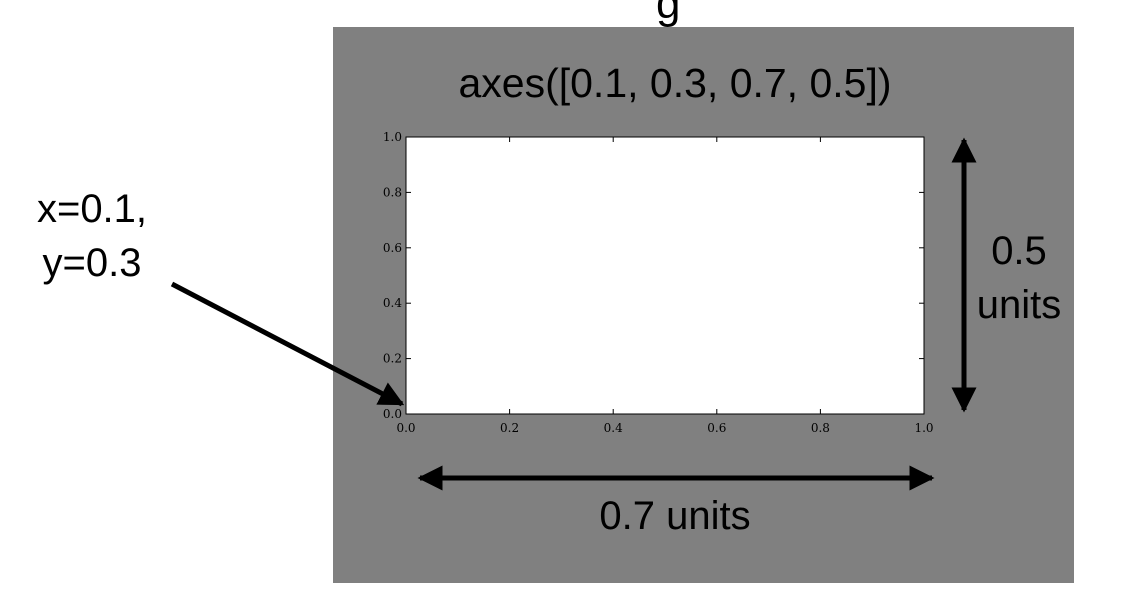 Image resolution: width=1132 pixels, height=594 pixels. What do you see at coordinates (287, 344) in the screenshot?
I see `origin-pointer-arrow` at bounding box center [287, 344].